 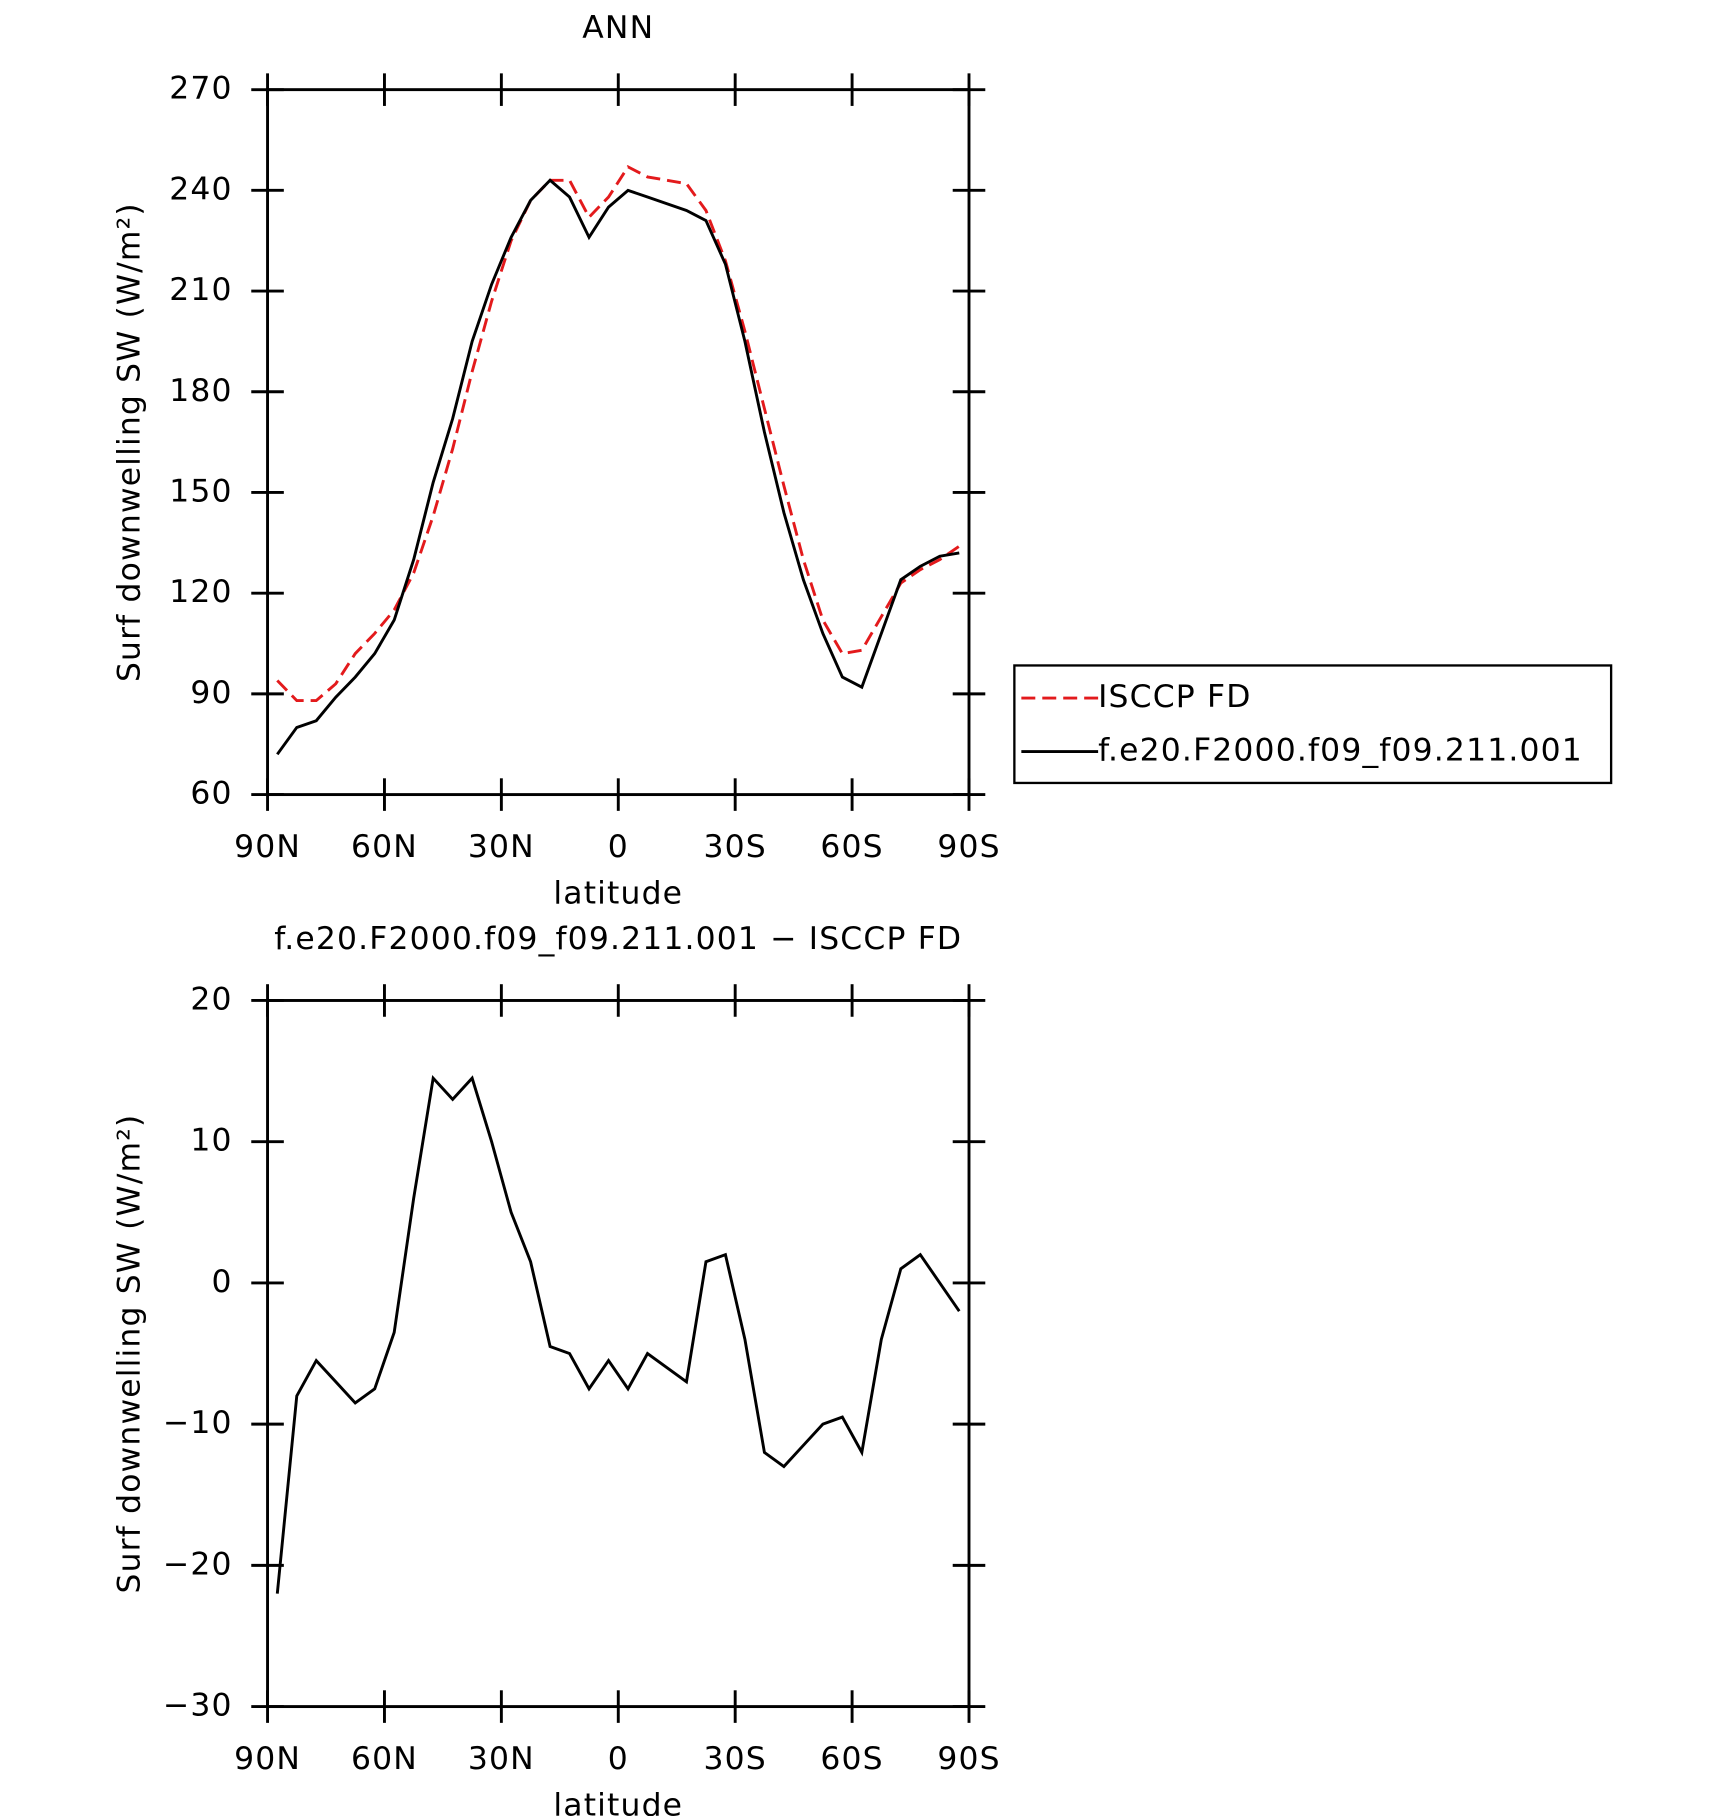 What do you see at coordinates (1313, 724) in the screenshot?
I see `legend-box` at bounding box center [1313, 724].